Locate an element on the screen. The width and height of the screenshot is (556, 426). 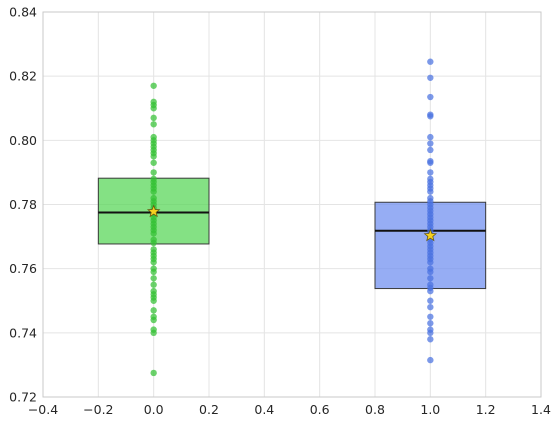
x-tick-label: 0.8 is located at coordinates (375, 409).